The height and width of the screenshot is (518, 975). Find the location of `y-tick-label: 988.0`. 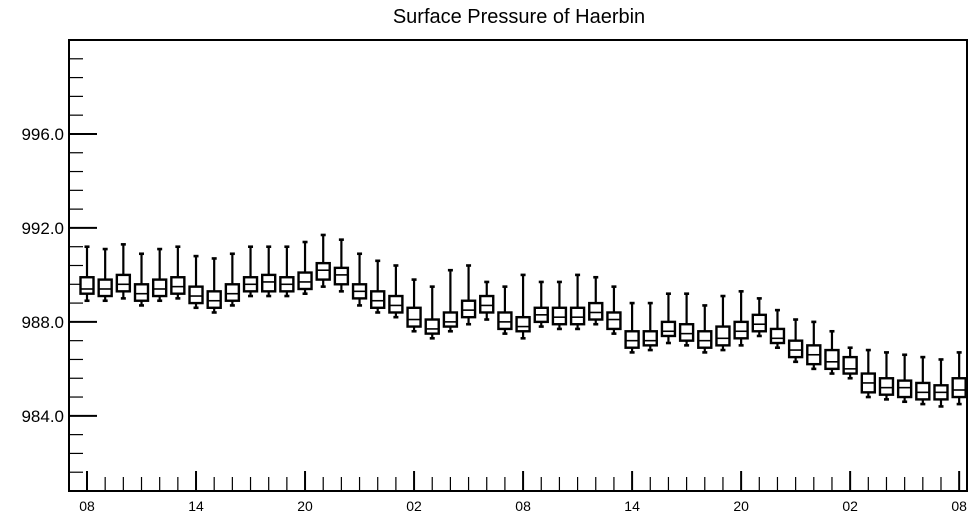

y-tick-label: 988.0 is located at coordinates (42, 322).